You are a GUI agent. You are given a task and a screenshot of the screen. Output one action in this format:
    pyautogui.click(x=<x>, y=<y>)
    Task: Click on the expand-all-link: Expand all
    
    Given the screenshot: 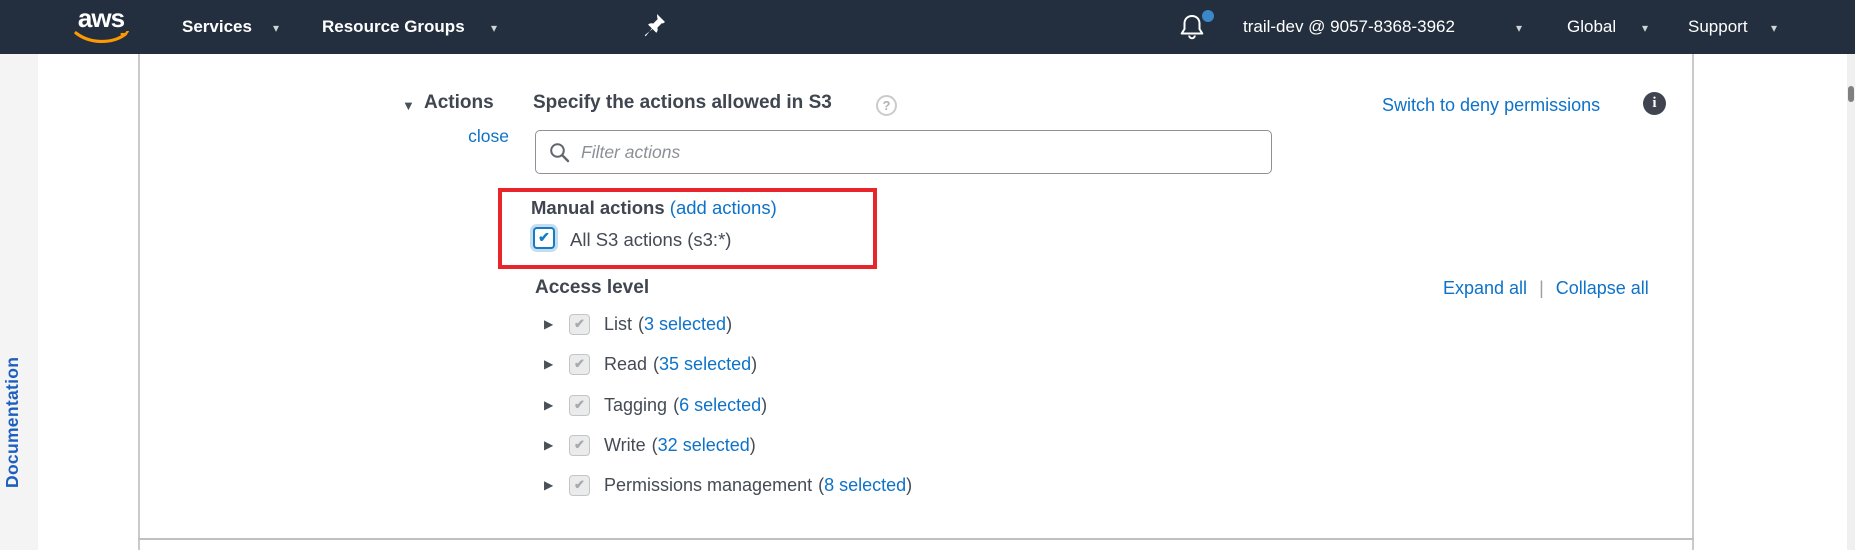 What is the action you would take?
    pyautogui.click(x=1485, y=288)
    